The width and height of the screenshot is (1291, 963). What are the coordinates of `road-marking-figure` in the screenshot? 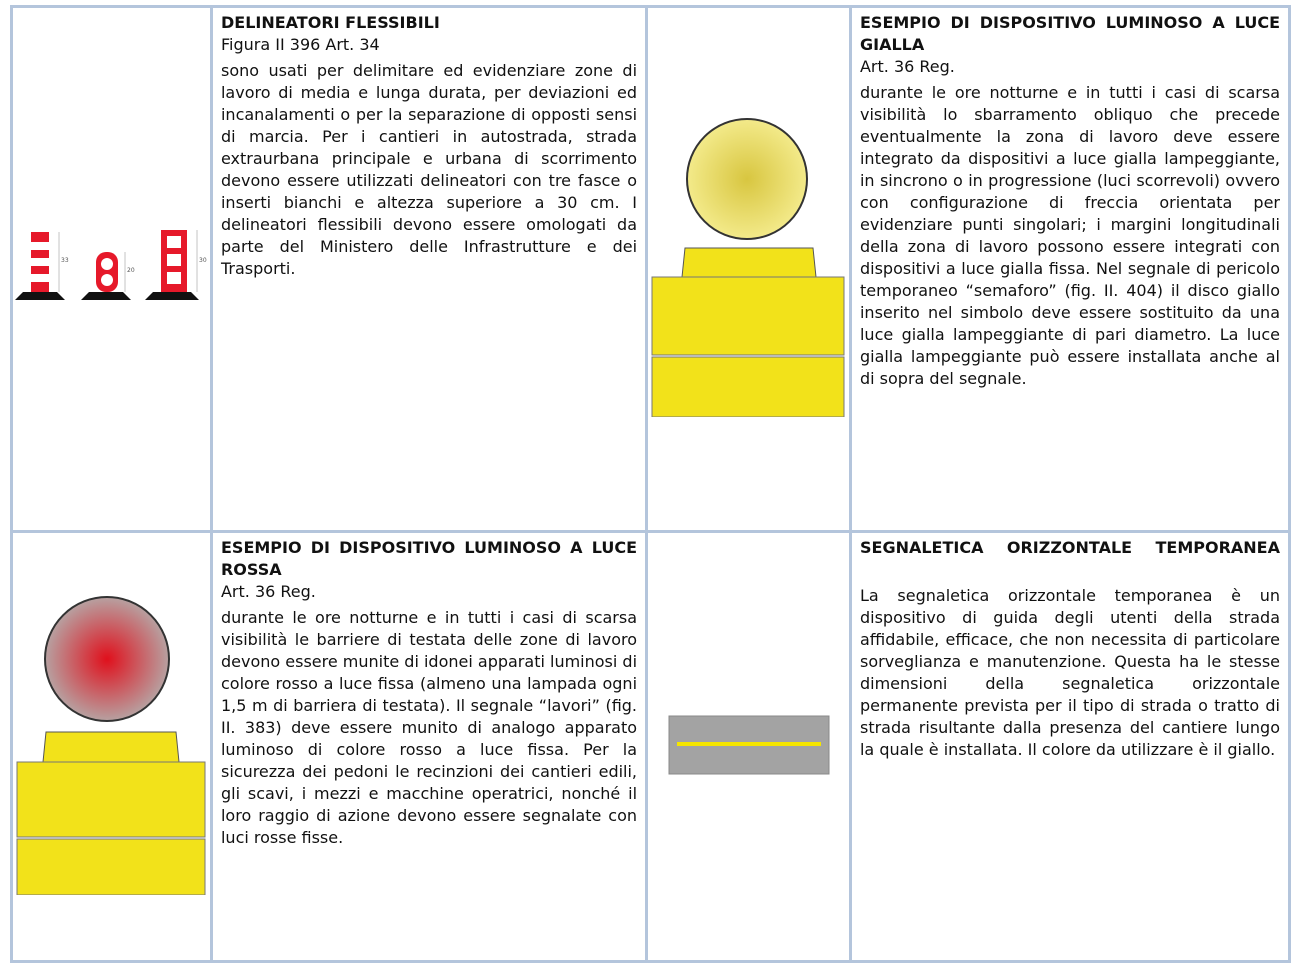 It's located at (748, 744).